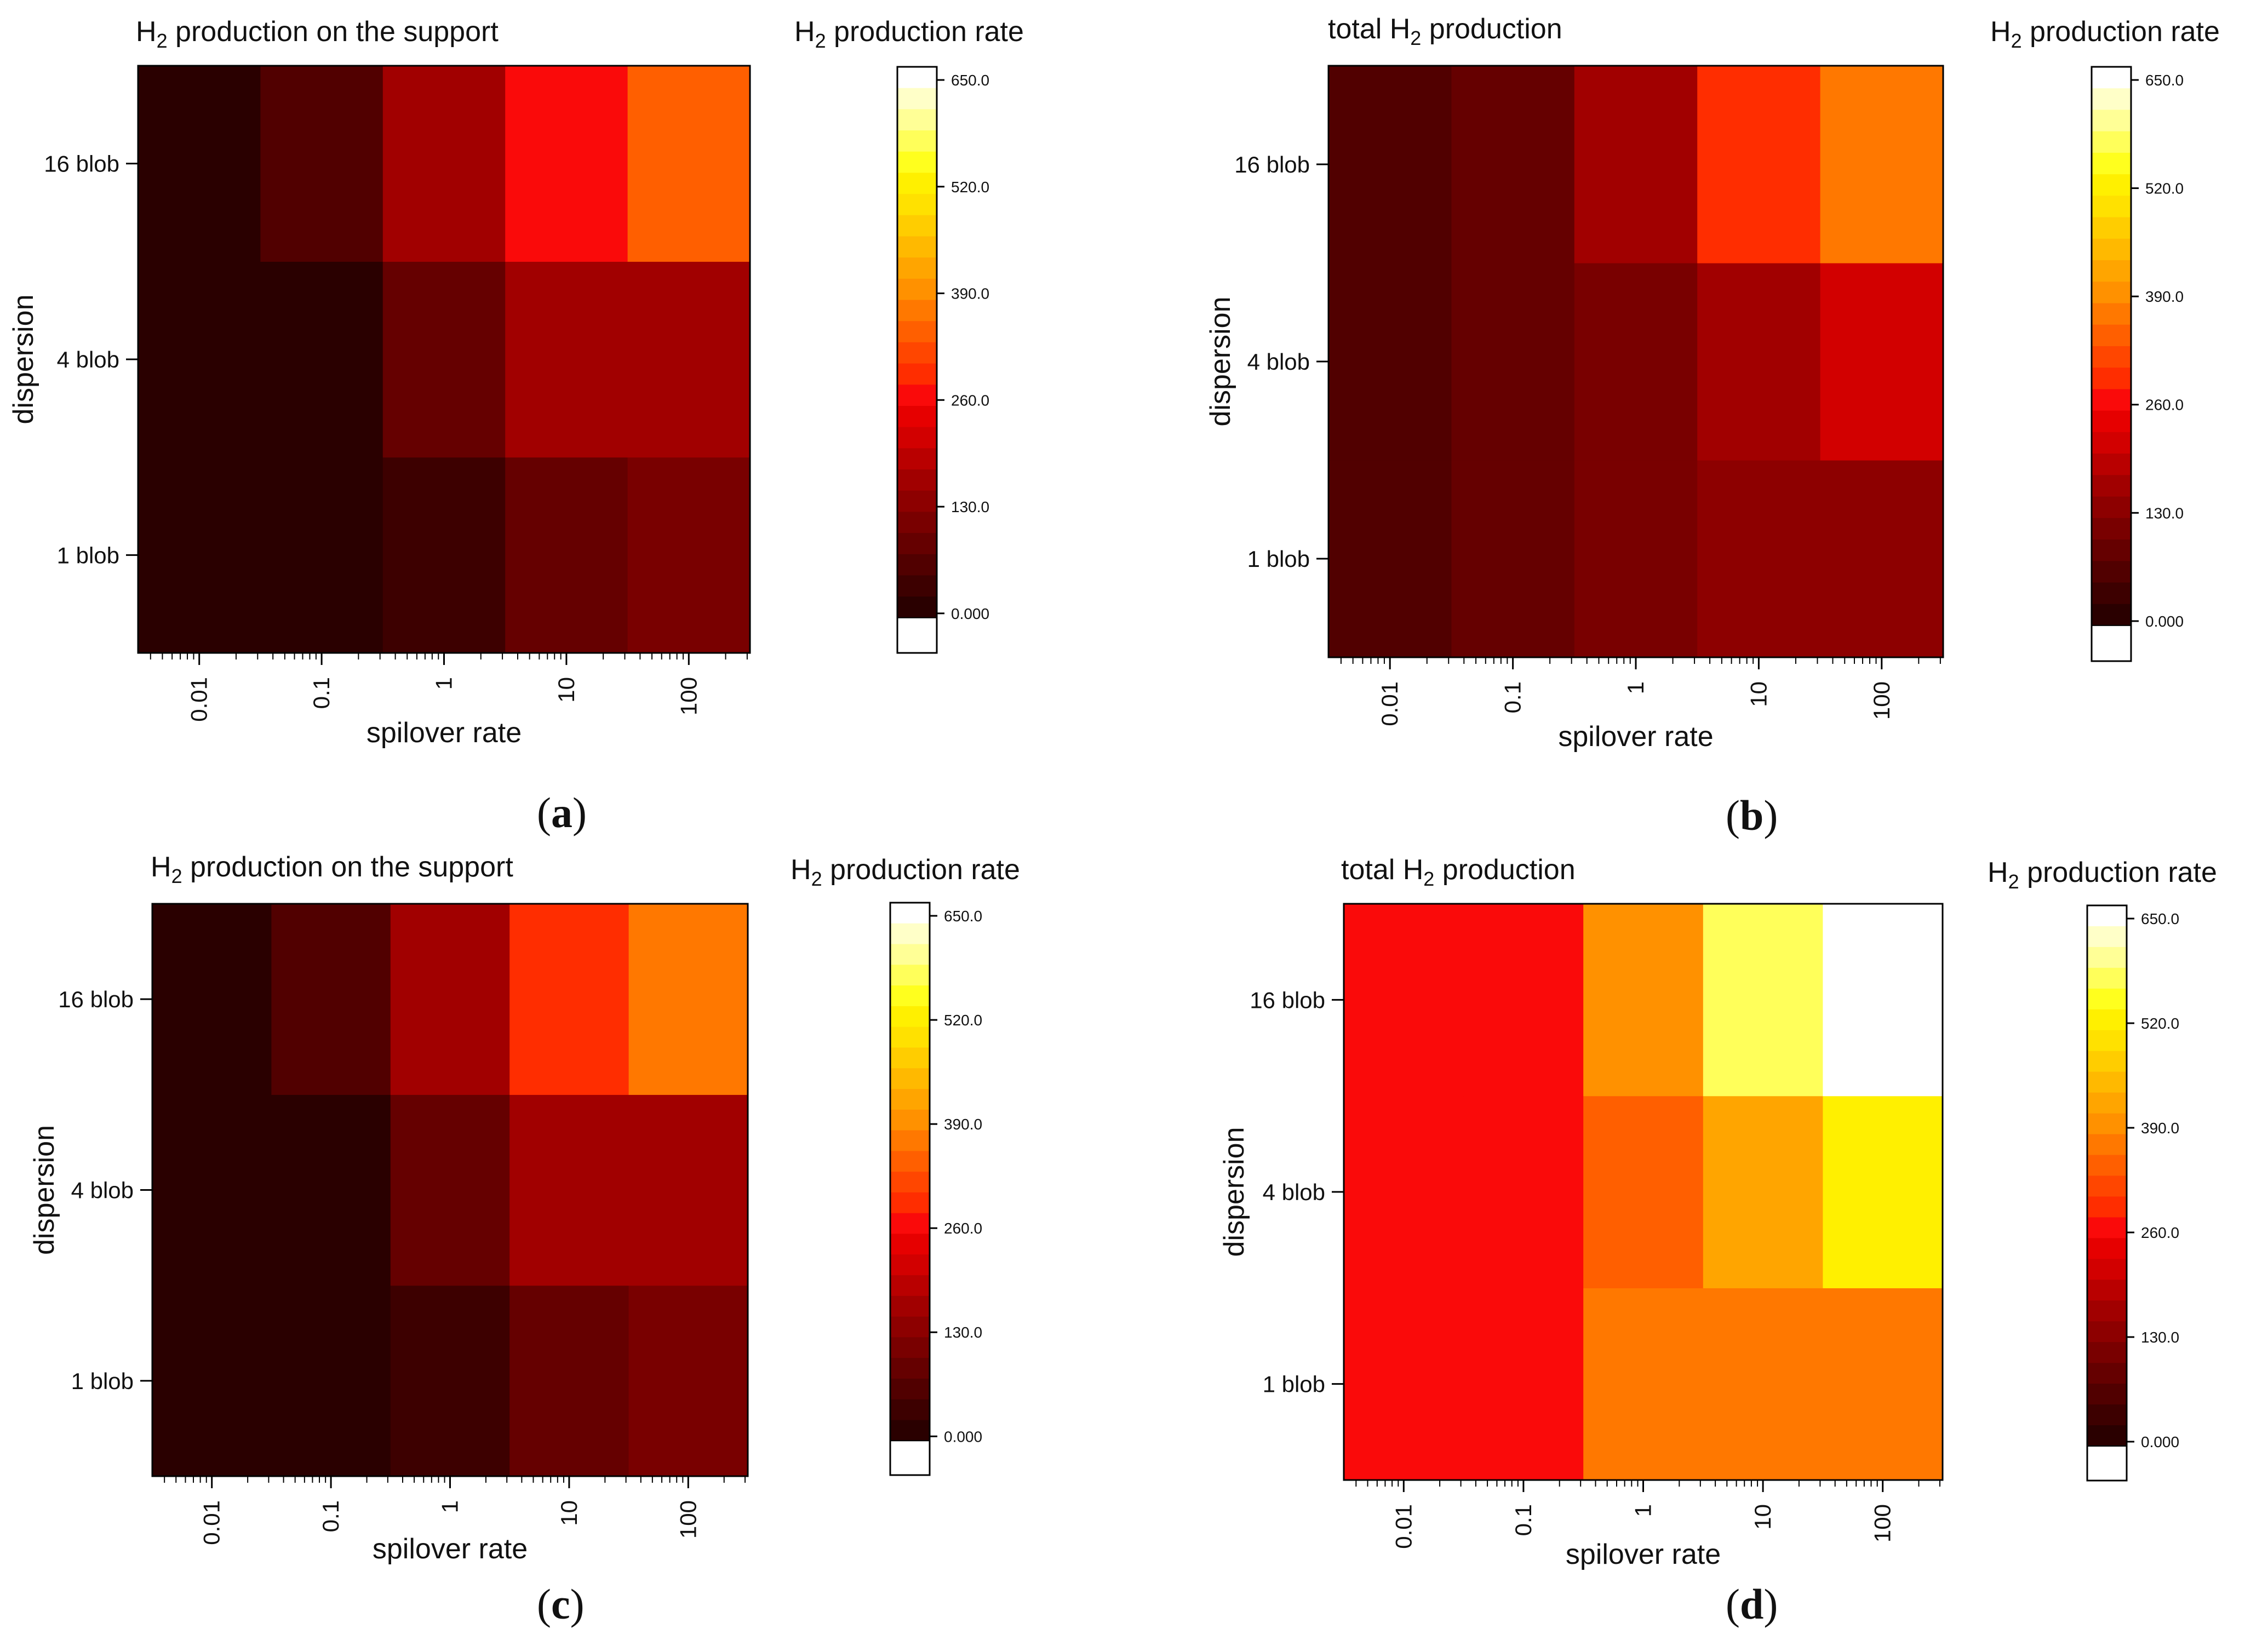  I want to click on colorbar-frame, so click(917, 360).